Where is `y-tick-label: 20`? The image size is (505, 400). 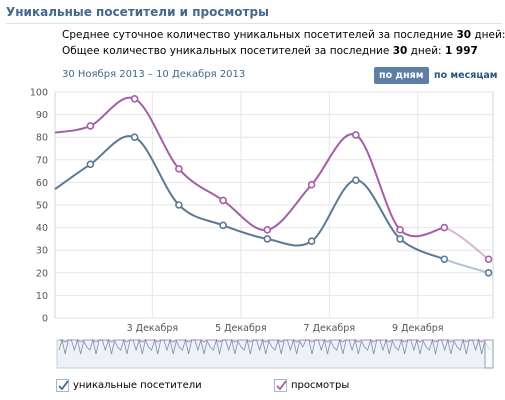
y-tick-label: 20 is located at coordinates (42, 273).